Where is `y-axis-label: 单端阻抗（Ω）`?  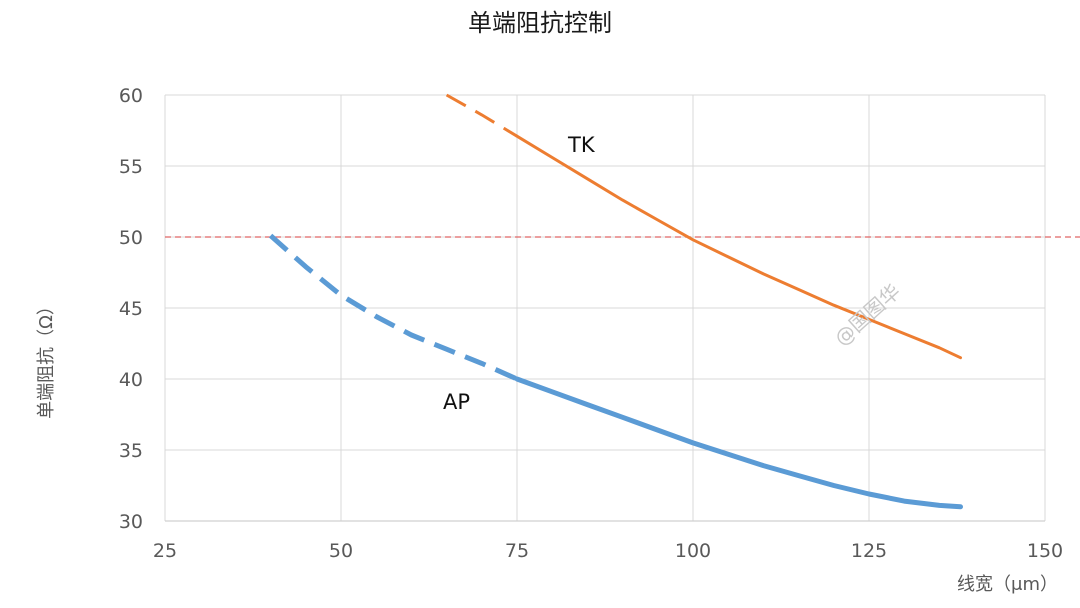 y-axis-label: 单端阻抗（Ω） is located at coordinates (46, 358).